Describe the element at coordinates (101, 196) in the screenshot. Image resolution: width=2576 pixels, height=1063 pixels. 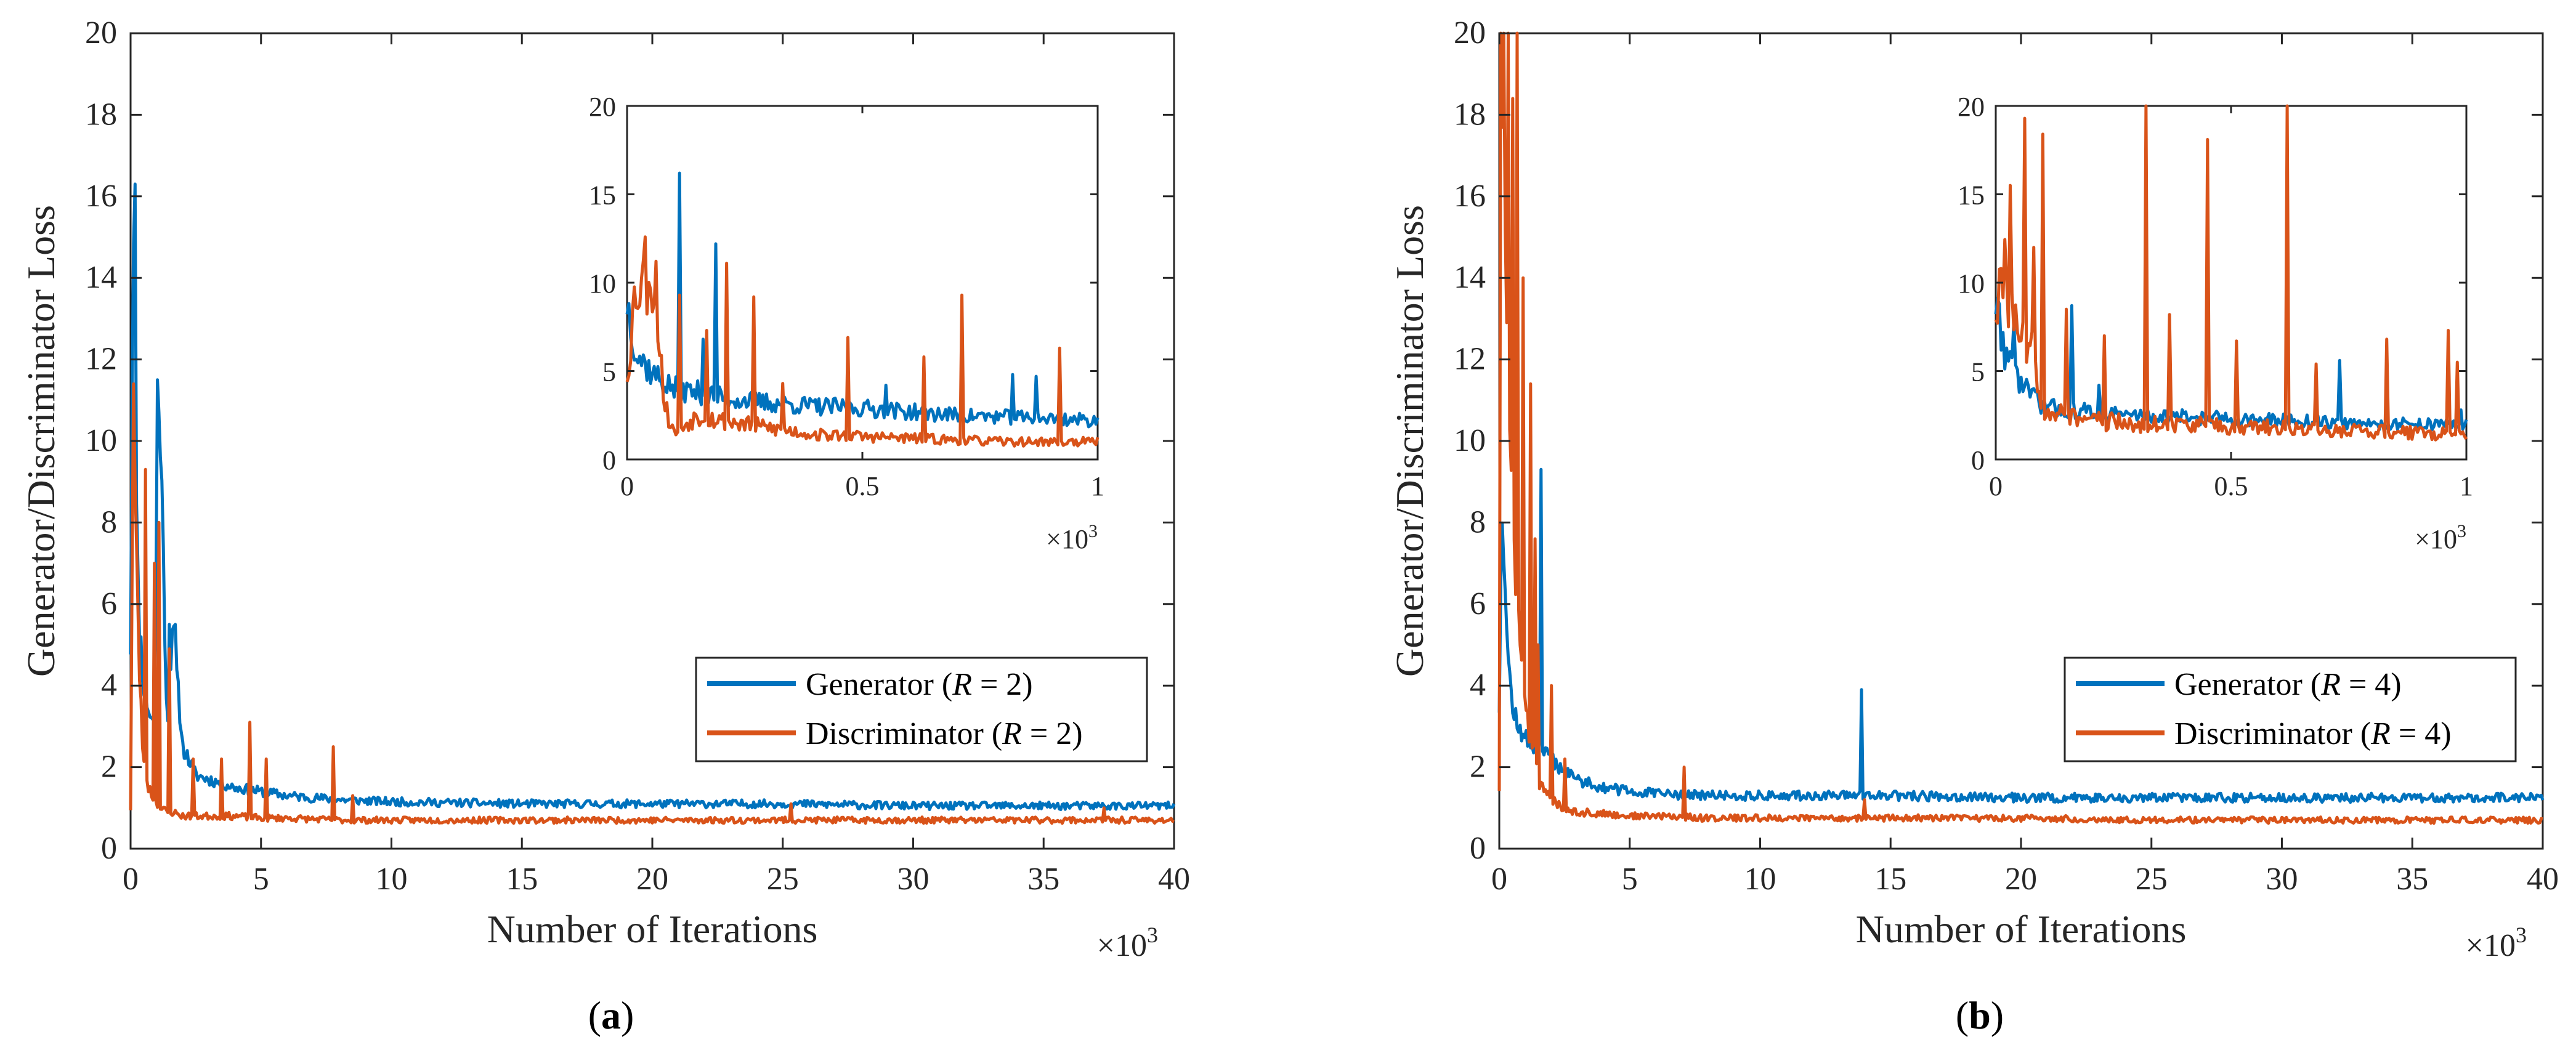
I see `panel-a-y-tick-label: 16` at that location.